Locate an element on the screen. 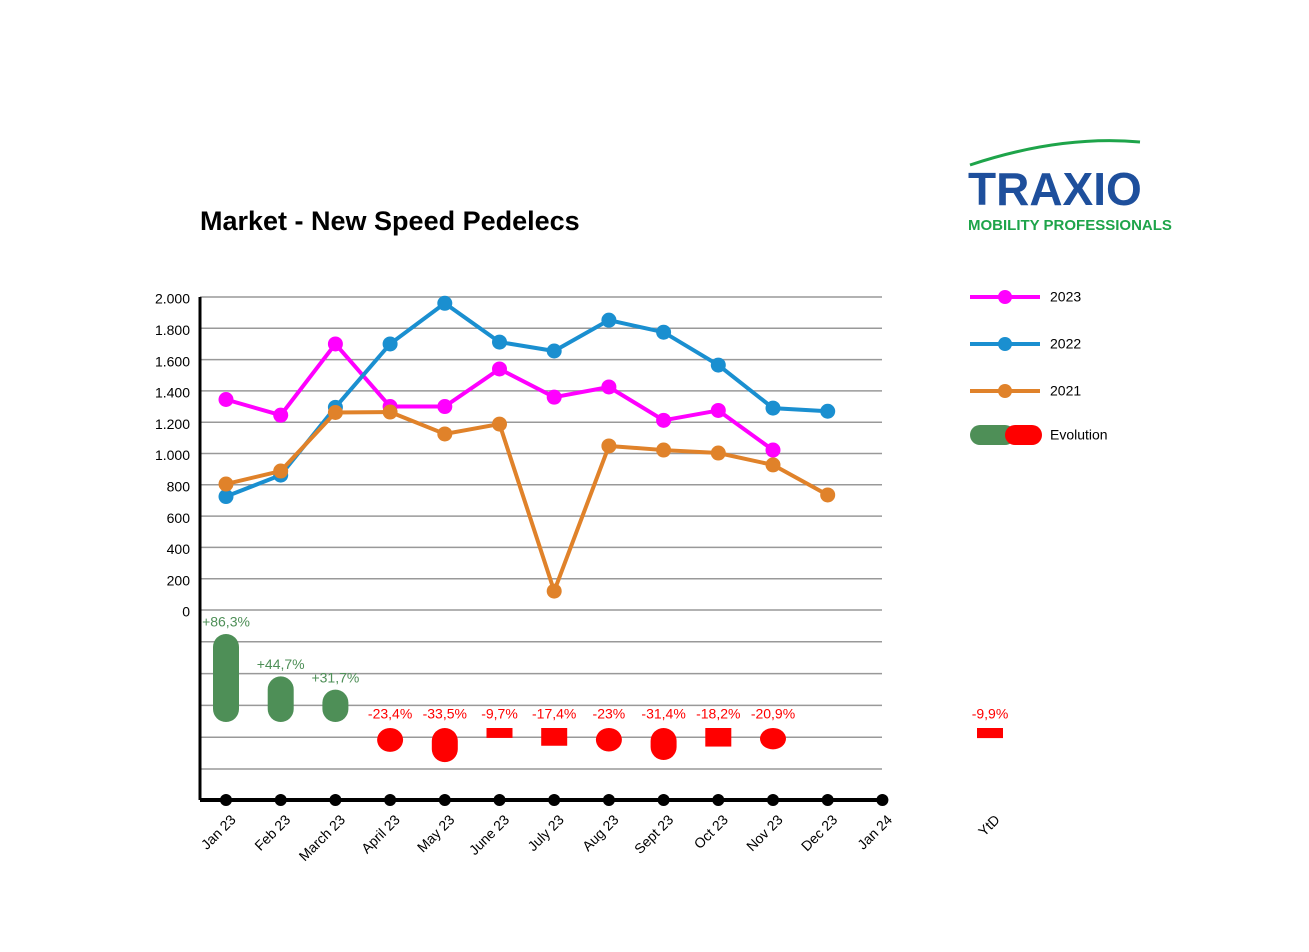  legend-evo-neg is located at coordinates (1023, 435).